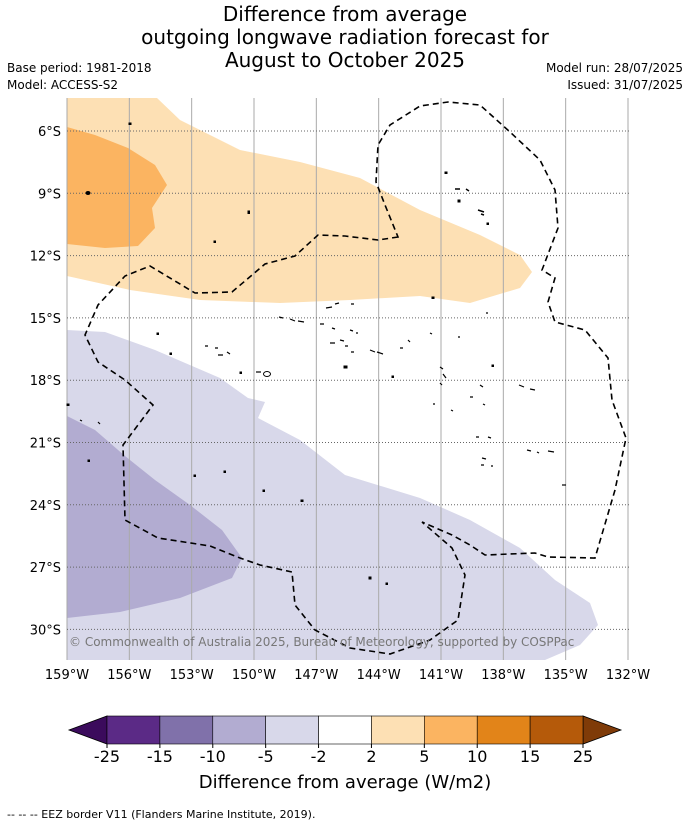 Image resolution: width=690 pixels, height=827 pixels. I want to click on longitude-label: 156°W, so click(129, 675).